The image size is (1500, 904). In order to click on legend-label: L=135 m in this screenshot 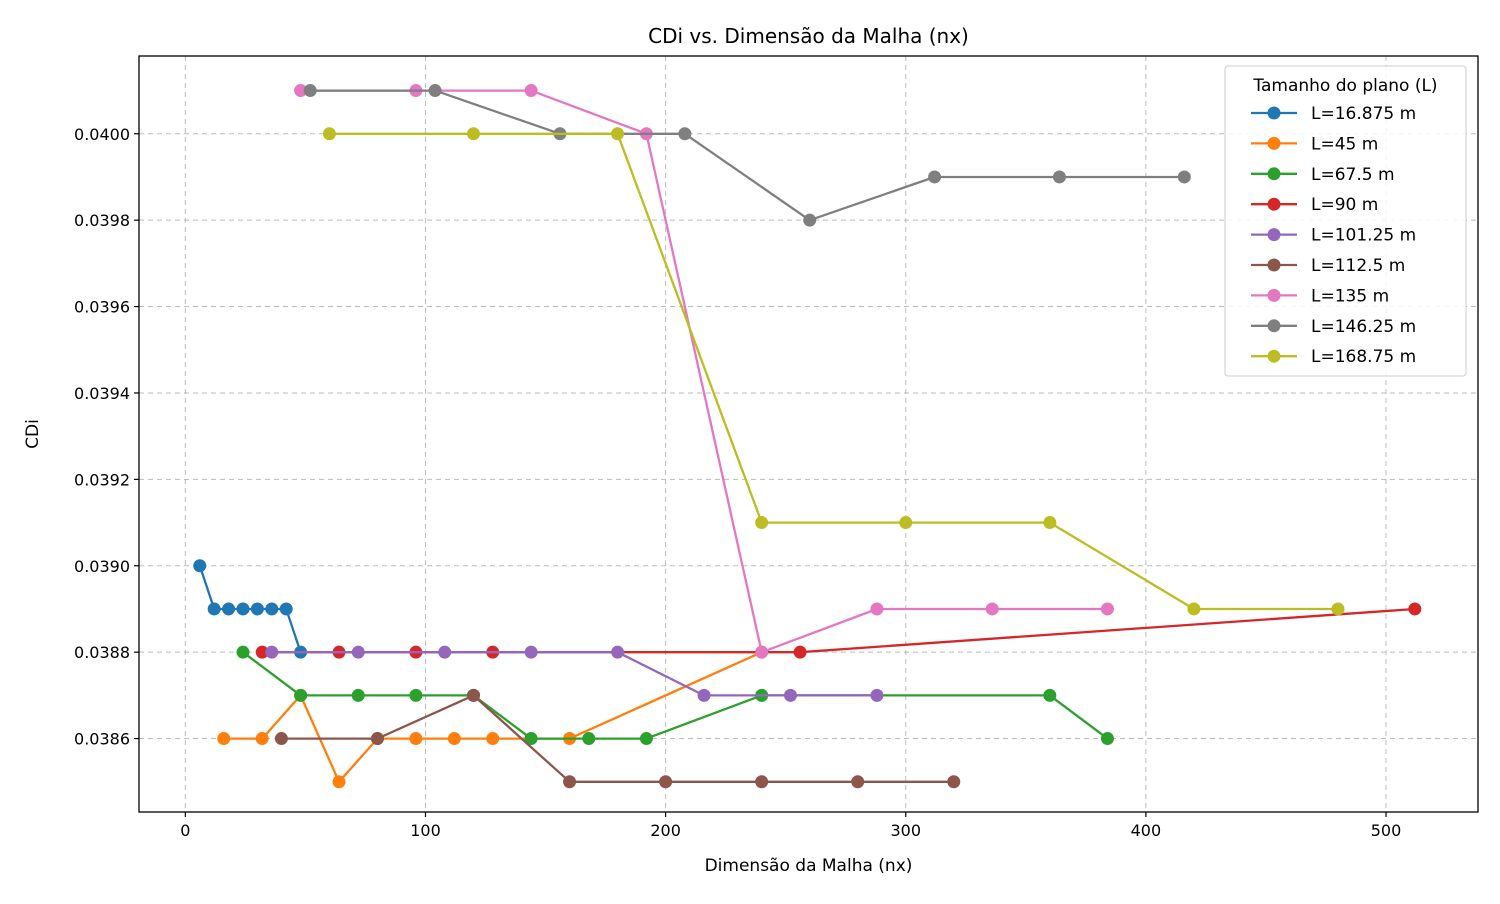, I will do `click(1350, 296)`.